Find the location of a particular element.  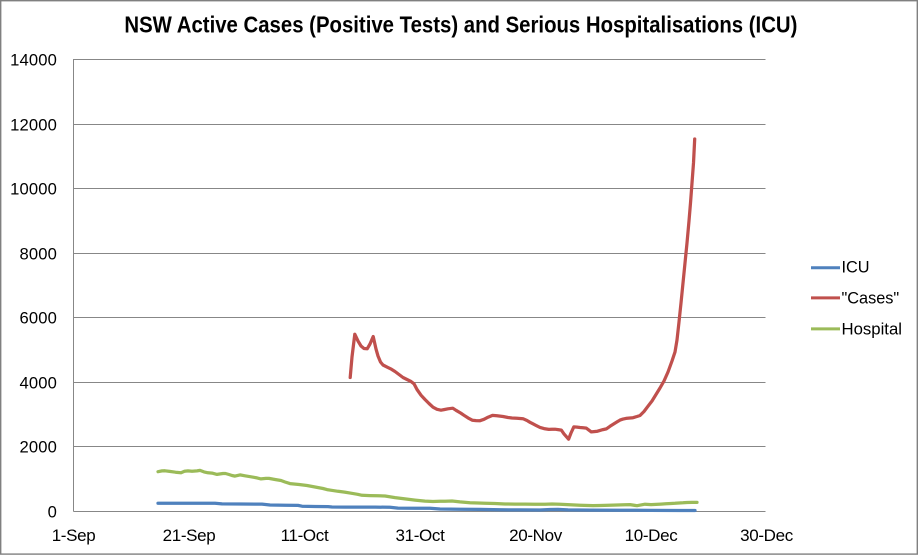

svg-text: ICU is located at coordinates (856, 268).